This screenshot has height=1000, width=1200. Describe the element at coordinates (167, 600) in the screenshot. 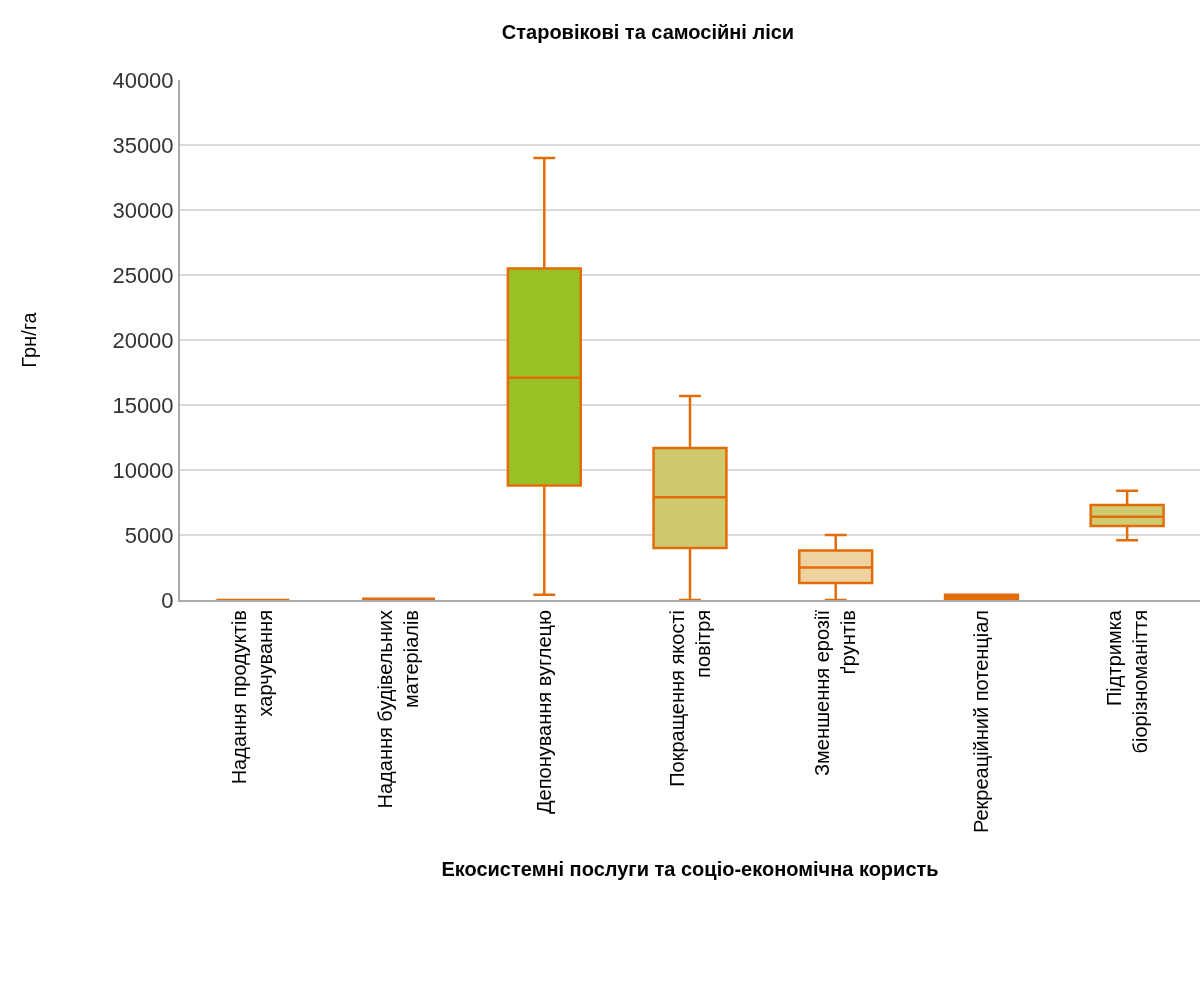

I see `y-tick-label: 0` at that location.